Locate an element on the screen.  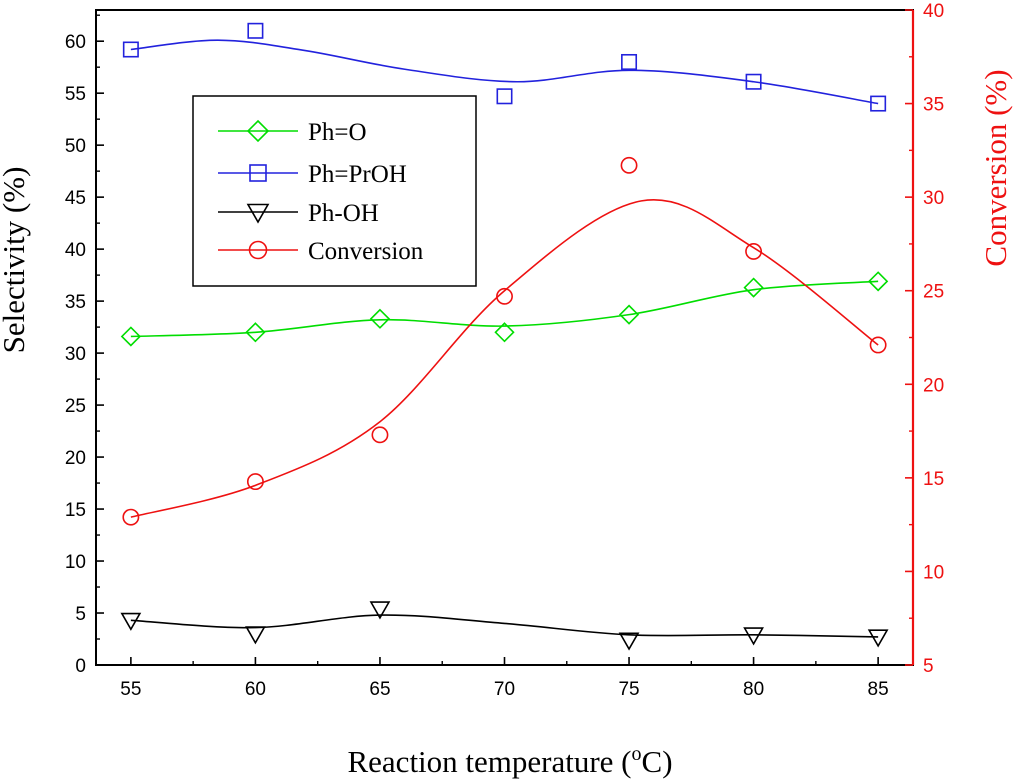
y-left-tick-label: 5 is located at coordinates (80, 614).